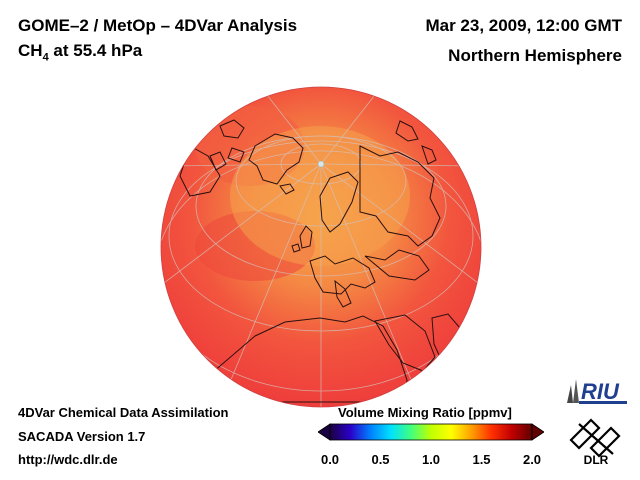 This screenshot has width=640, height=480. I want to click on map-title: GOME–2 / MetOp – 4DVar Analysis, so click(158, 25).